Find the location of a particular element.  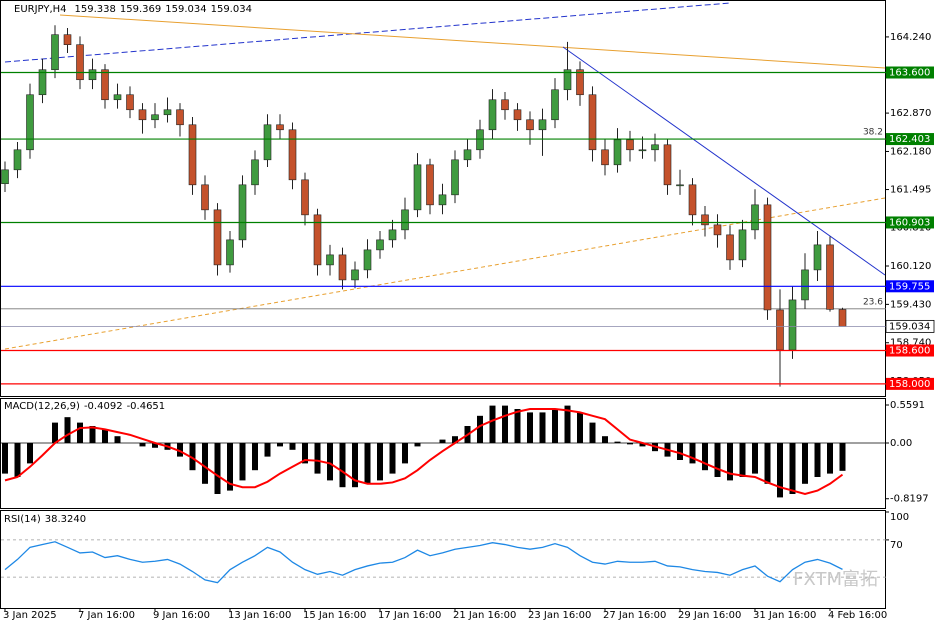

y-tick-label: 159.430 is located at coordinates (910, 304).